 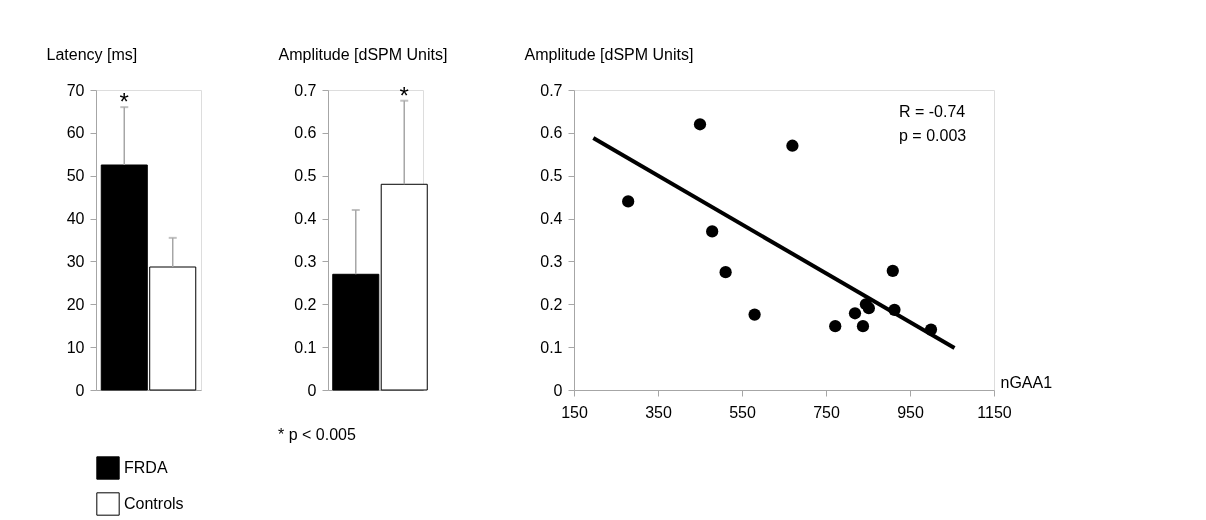 What do you see at coordinates (146, 467) in the screenshot?
I see `legend-label: FRDA` at bounding box center [146, 467].